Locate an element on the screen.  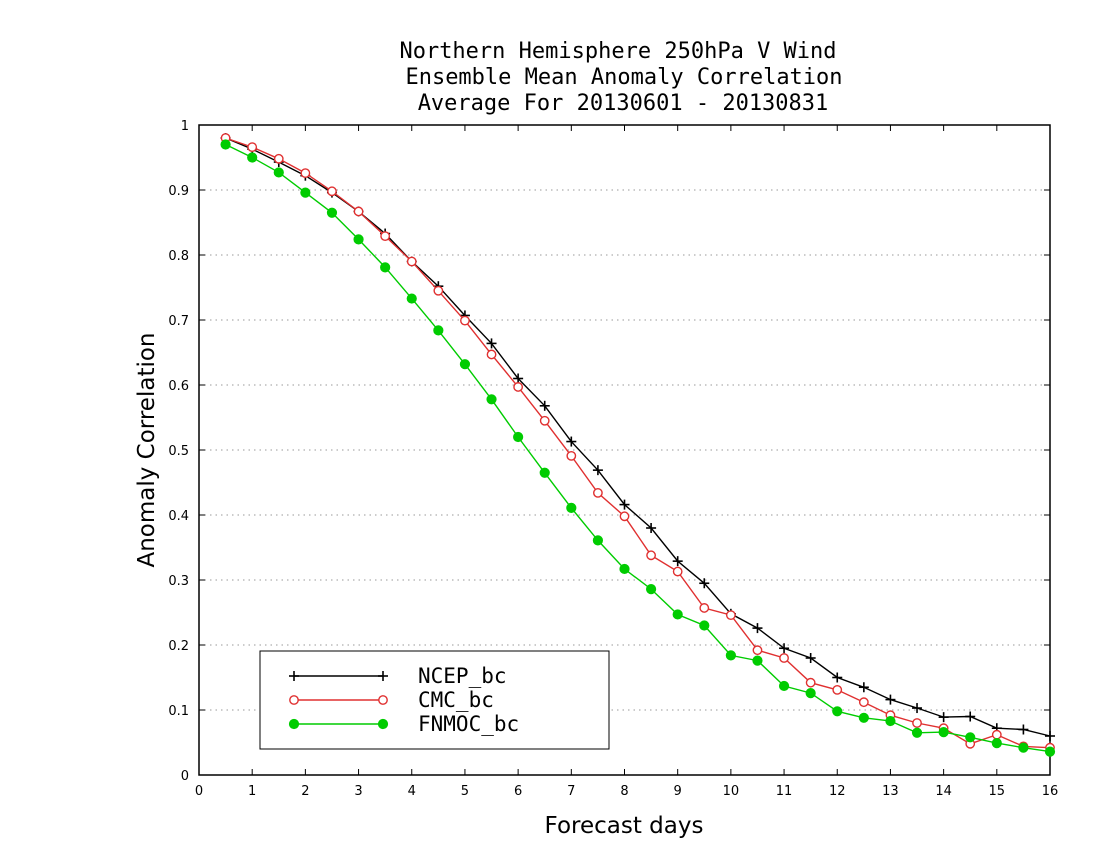
x-tick-label-15: 15 is located at coordinates (997, 791).